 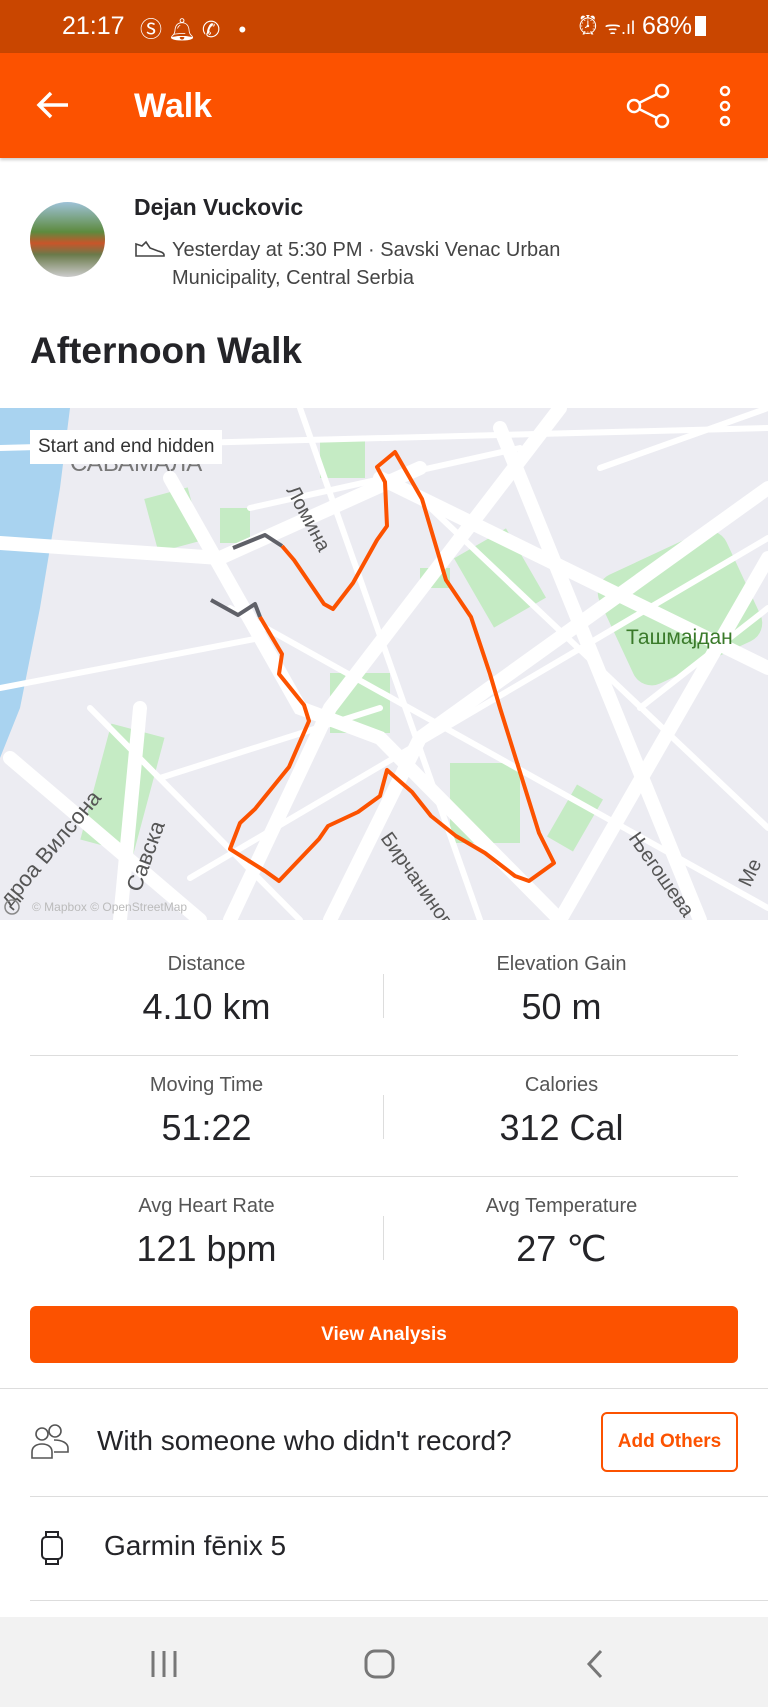 I want to click on system-nav-bar, so click(x=384, y=1662).